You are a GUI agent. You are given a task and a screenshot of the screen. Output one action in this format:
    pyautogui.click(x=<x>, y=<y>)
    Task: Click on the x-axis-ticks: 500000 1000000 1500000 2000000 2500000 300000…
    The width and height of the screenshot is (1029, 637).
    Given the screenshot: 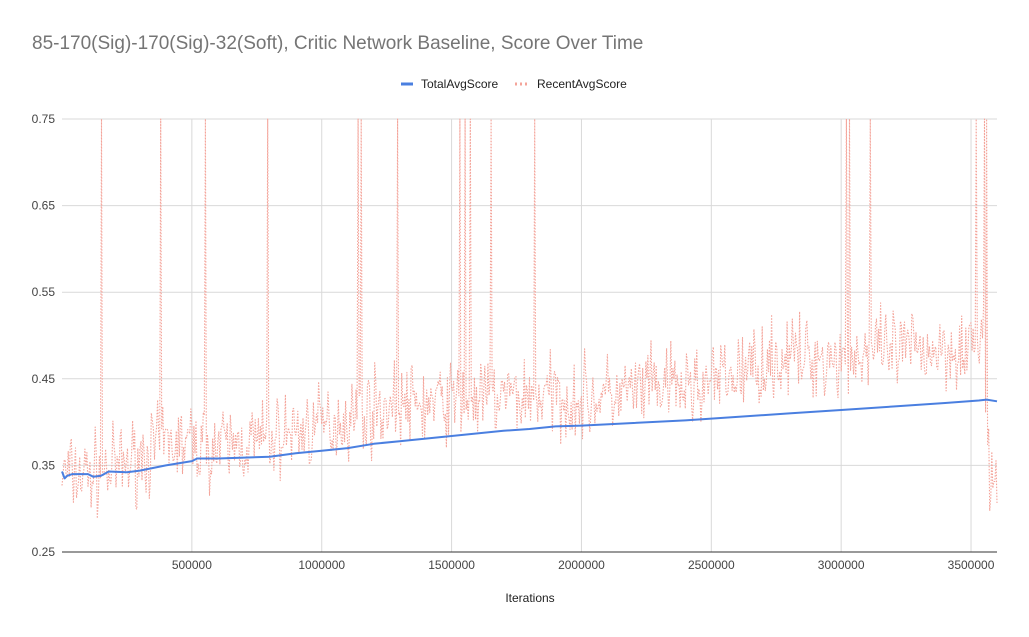 What is the action you would take?
    pyautogui.click(x=583, y=565)
    